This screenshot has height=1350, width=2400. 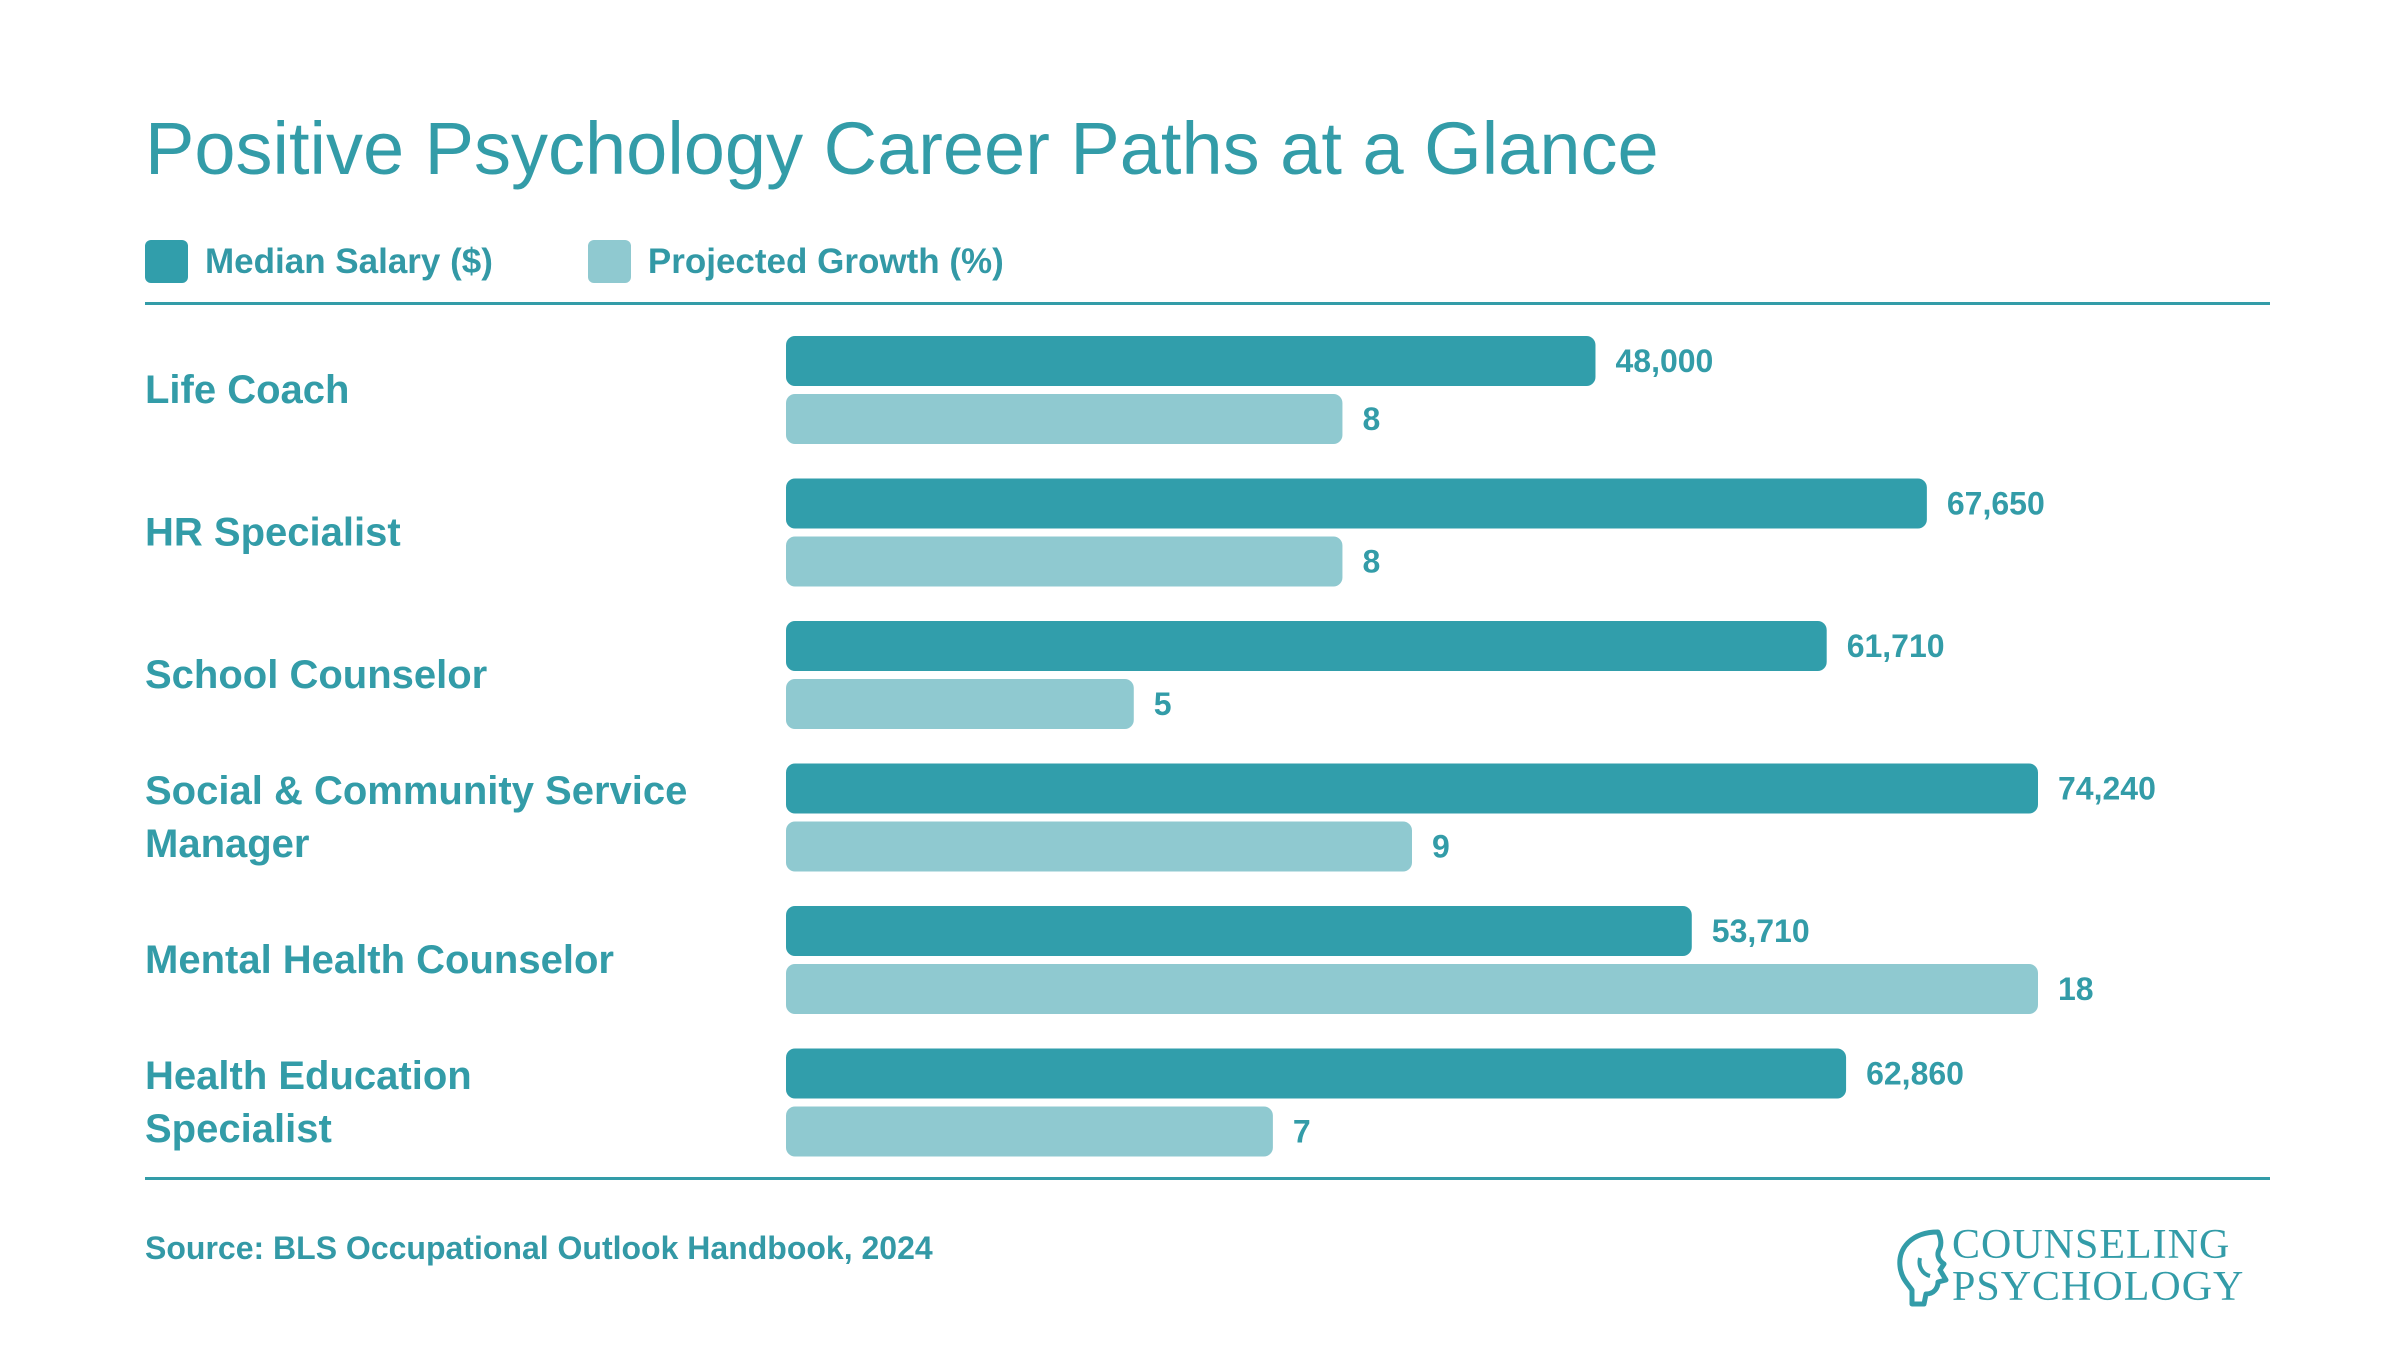 I want to click on category-label: HR Specialist, so click(x=273, y=533).